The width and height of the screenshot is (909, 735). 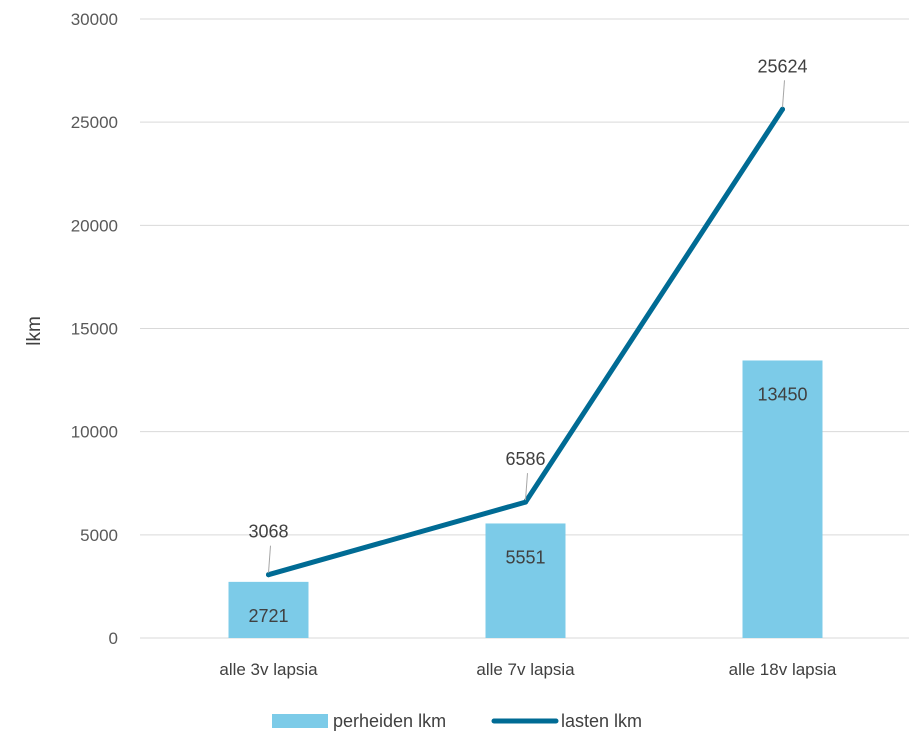 I want to click on legend-label: lasten lkm, so click(x=601, y=721).